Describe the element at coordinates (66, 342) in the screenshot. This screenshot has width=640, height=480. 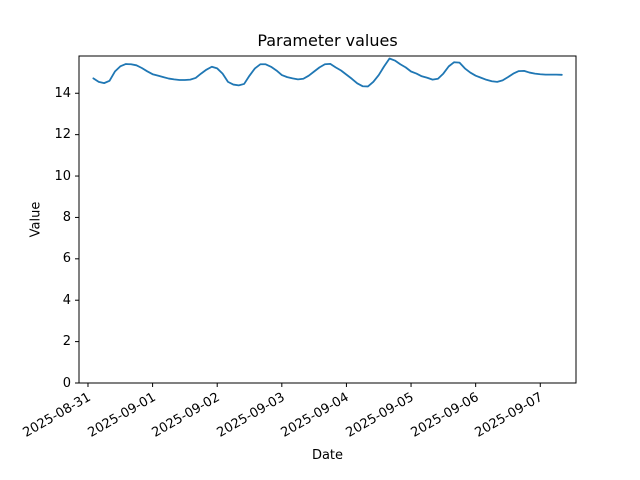
I see `y-tick-label: 2` at that location.